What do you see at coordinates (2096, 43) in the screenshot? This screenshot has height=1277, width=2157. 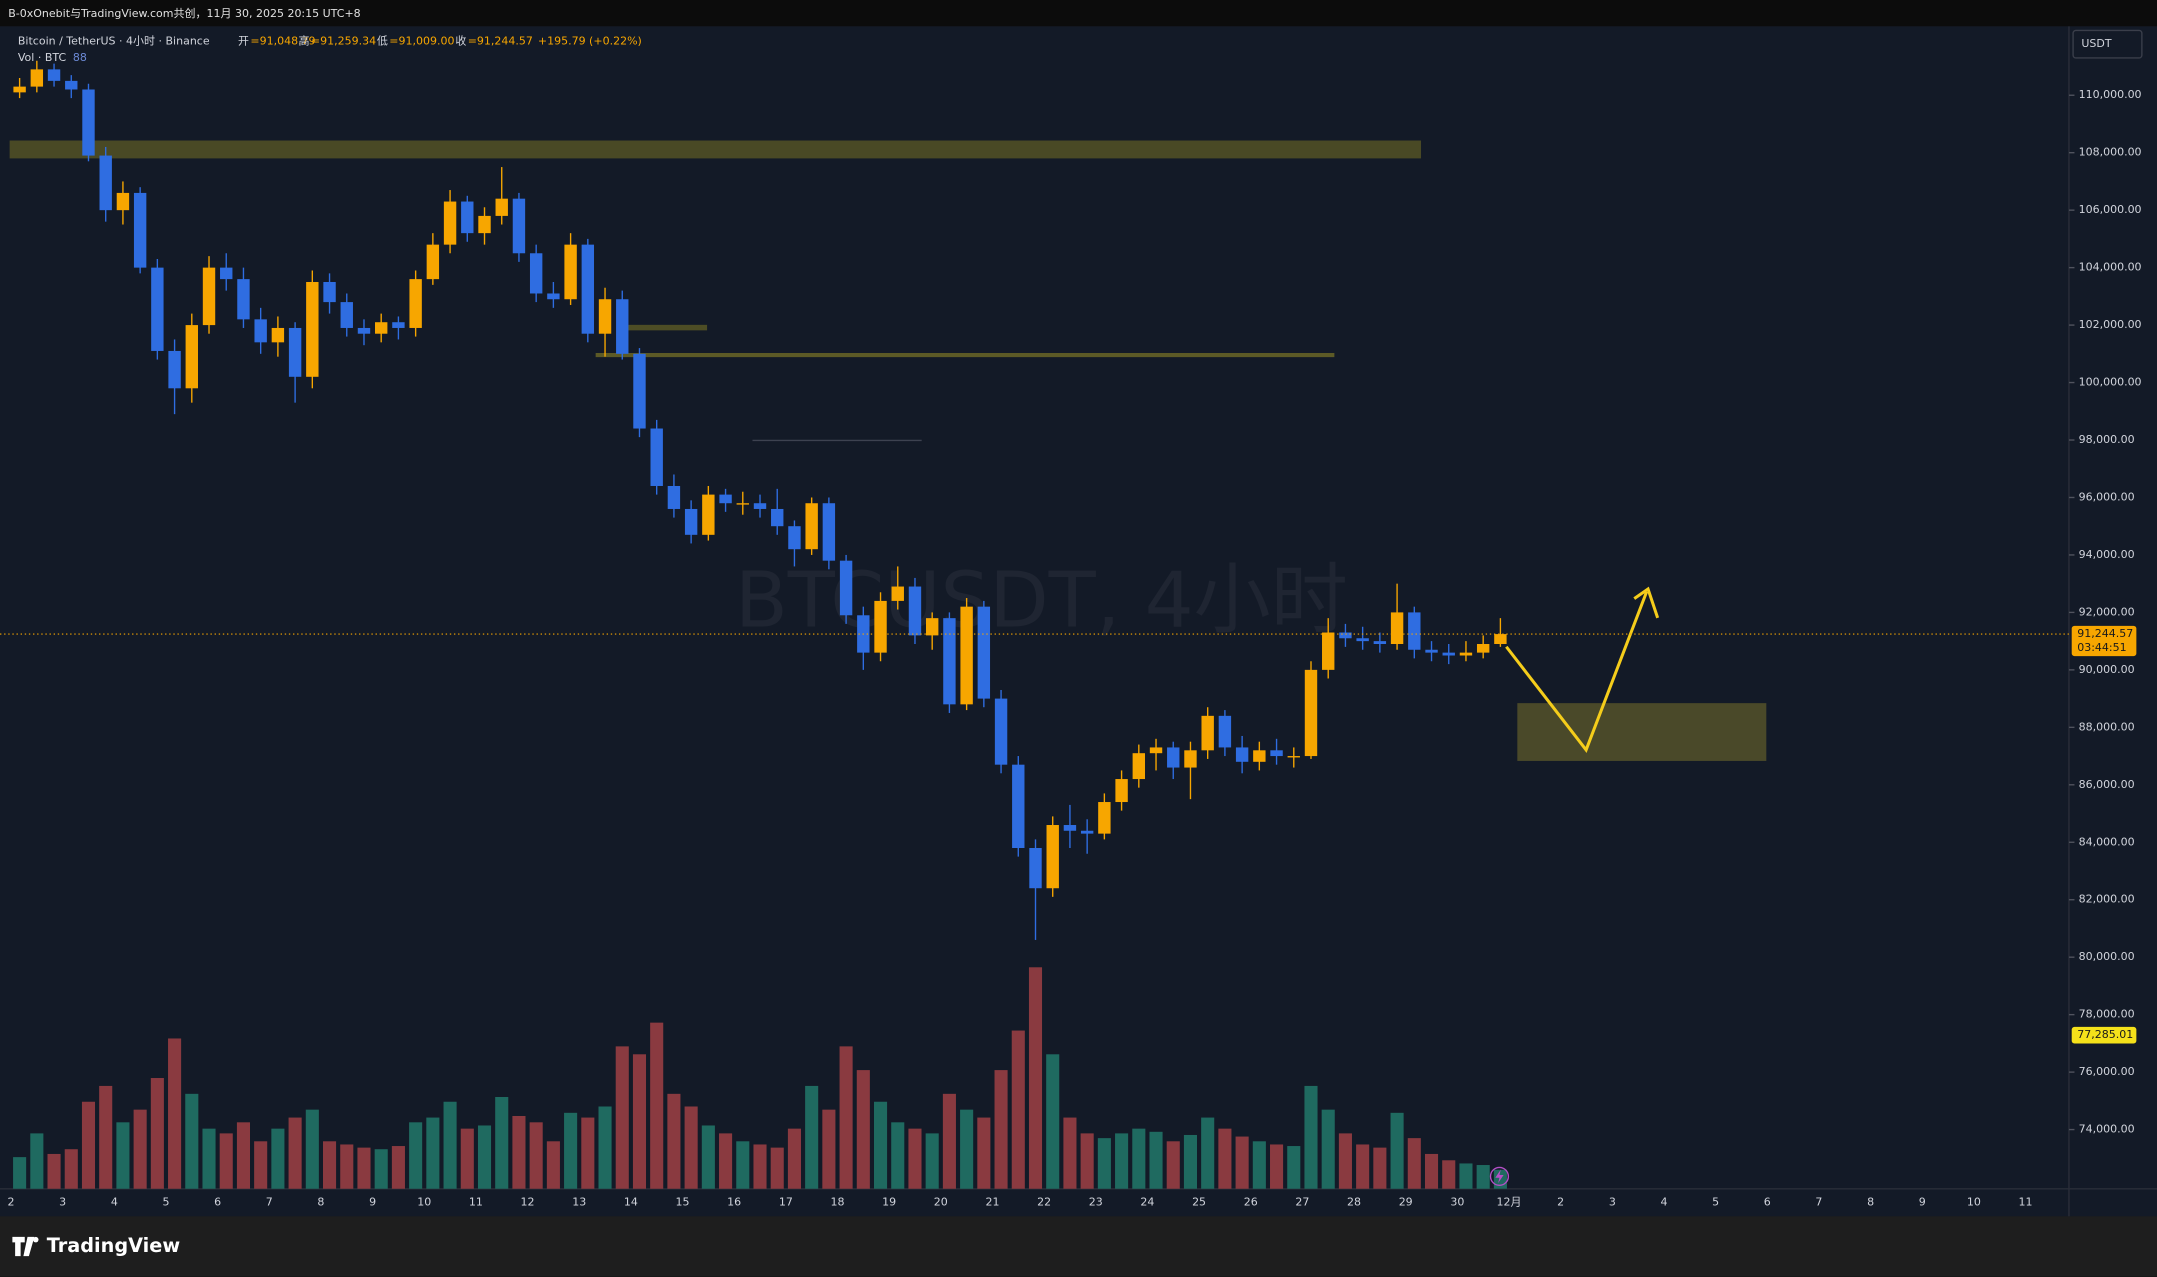 I see `currency: USDT` at bounding box center [2096, 43].